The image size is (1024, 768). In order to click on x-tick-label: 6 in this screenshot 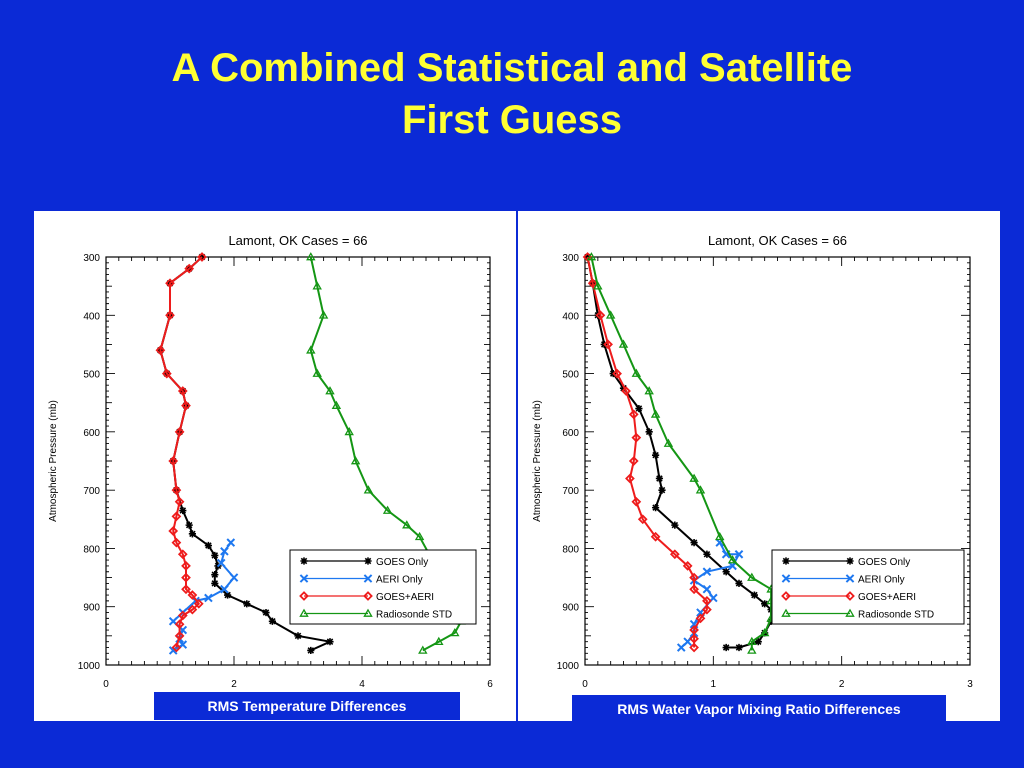, I will do `click(490, 684)`.